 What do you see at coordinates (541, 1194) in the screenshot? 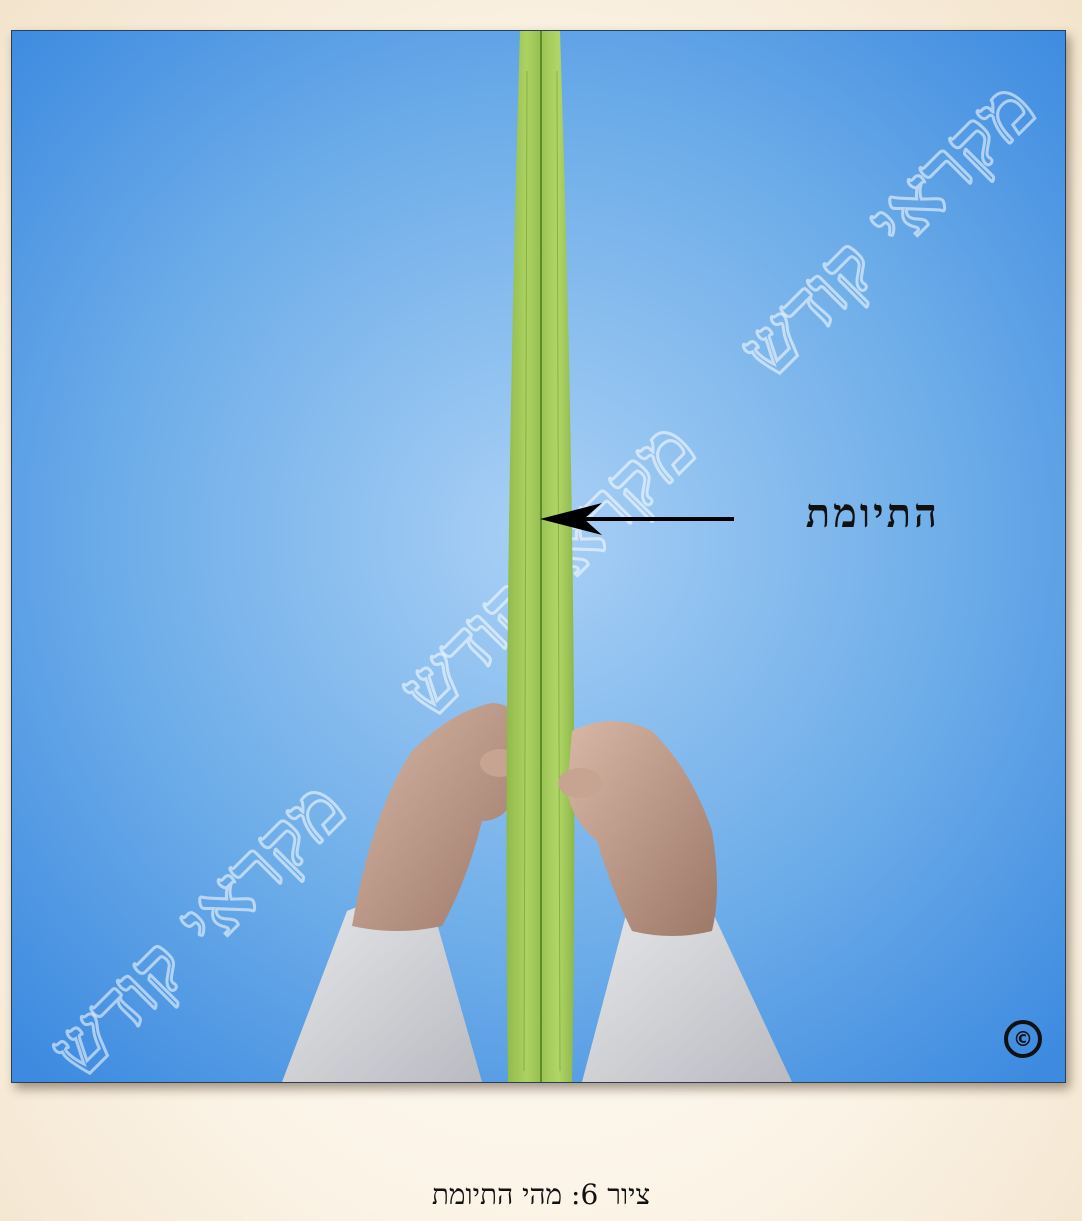
I see `figure-caption: ציור 6: מהי התיומת` at bounding box center [541, 1194].